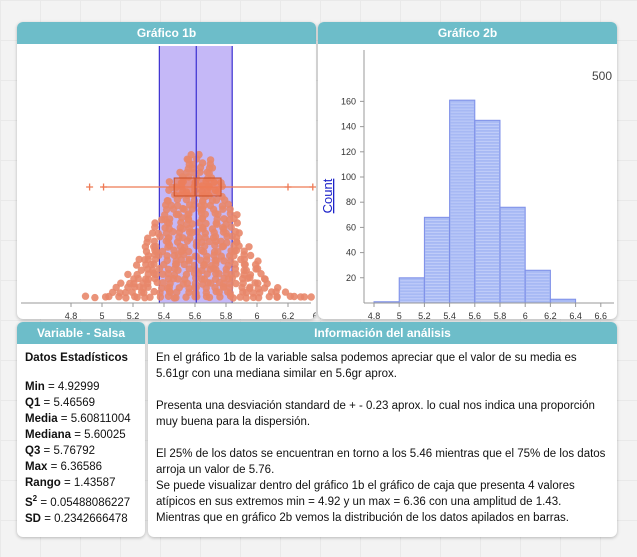 This screenshot has width=637, height=557. What do you see at coordinates (351, 202) in the screenshot?
I see `y-tick-label: 80` at bounding box center [351, 202].